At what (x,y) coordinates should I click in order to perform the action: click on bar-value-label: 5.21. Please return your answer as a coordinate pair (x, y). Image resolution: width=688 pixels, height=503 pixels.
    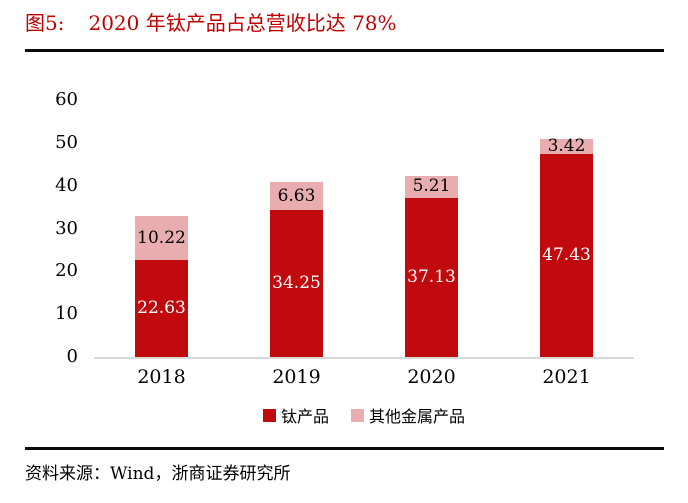
    Looking at the image, I should click on (431, 186).